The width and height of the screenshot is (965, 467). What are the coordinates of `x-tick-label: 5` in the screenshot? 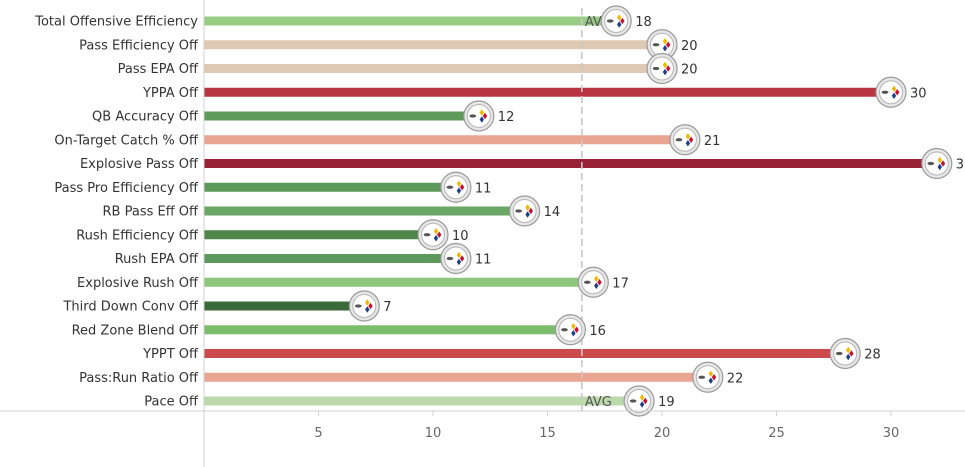 It's located at (318, 433).